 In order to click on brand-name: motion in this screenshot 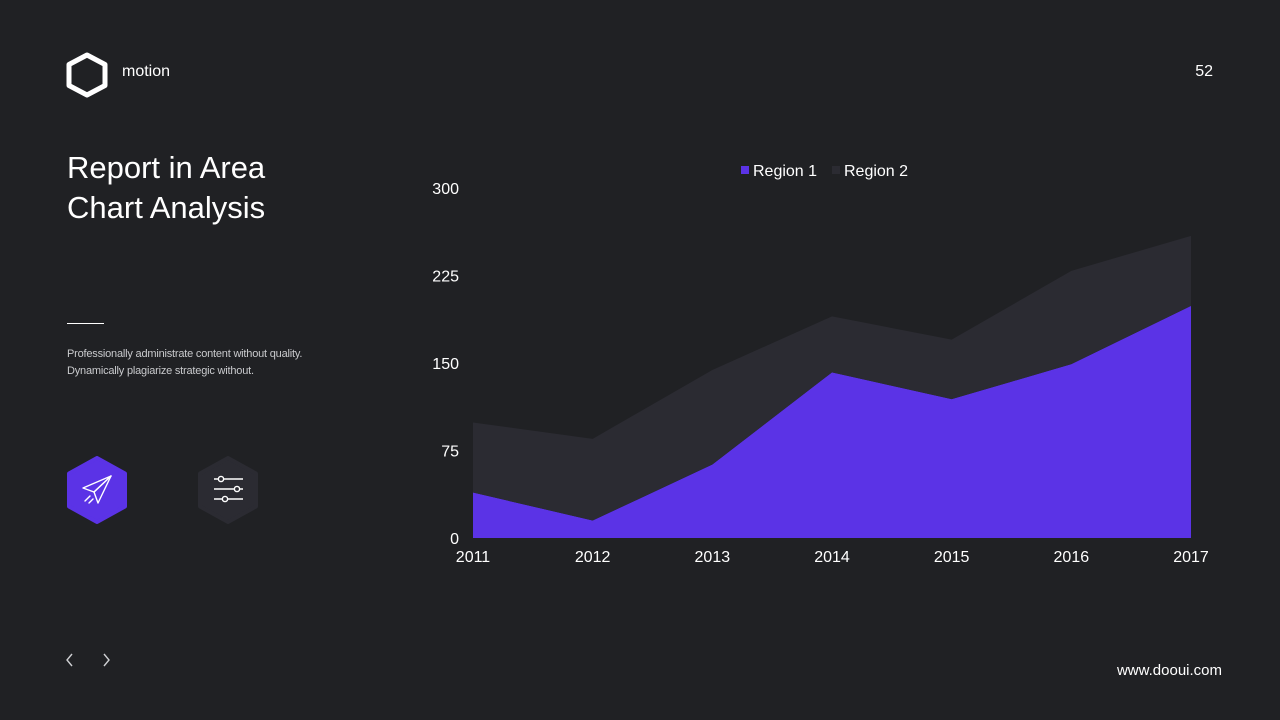, I will do `click(146, 71)`.